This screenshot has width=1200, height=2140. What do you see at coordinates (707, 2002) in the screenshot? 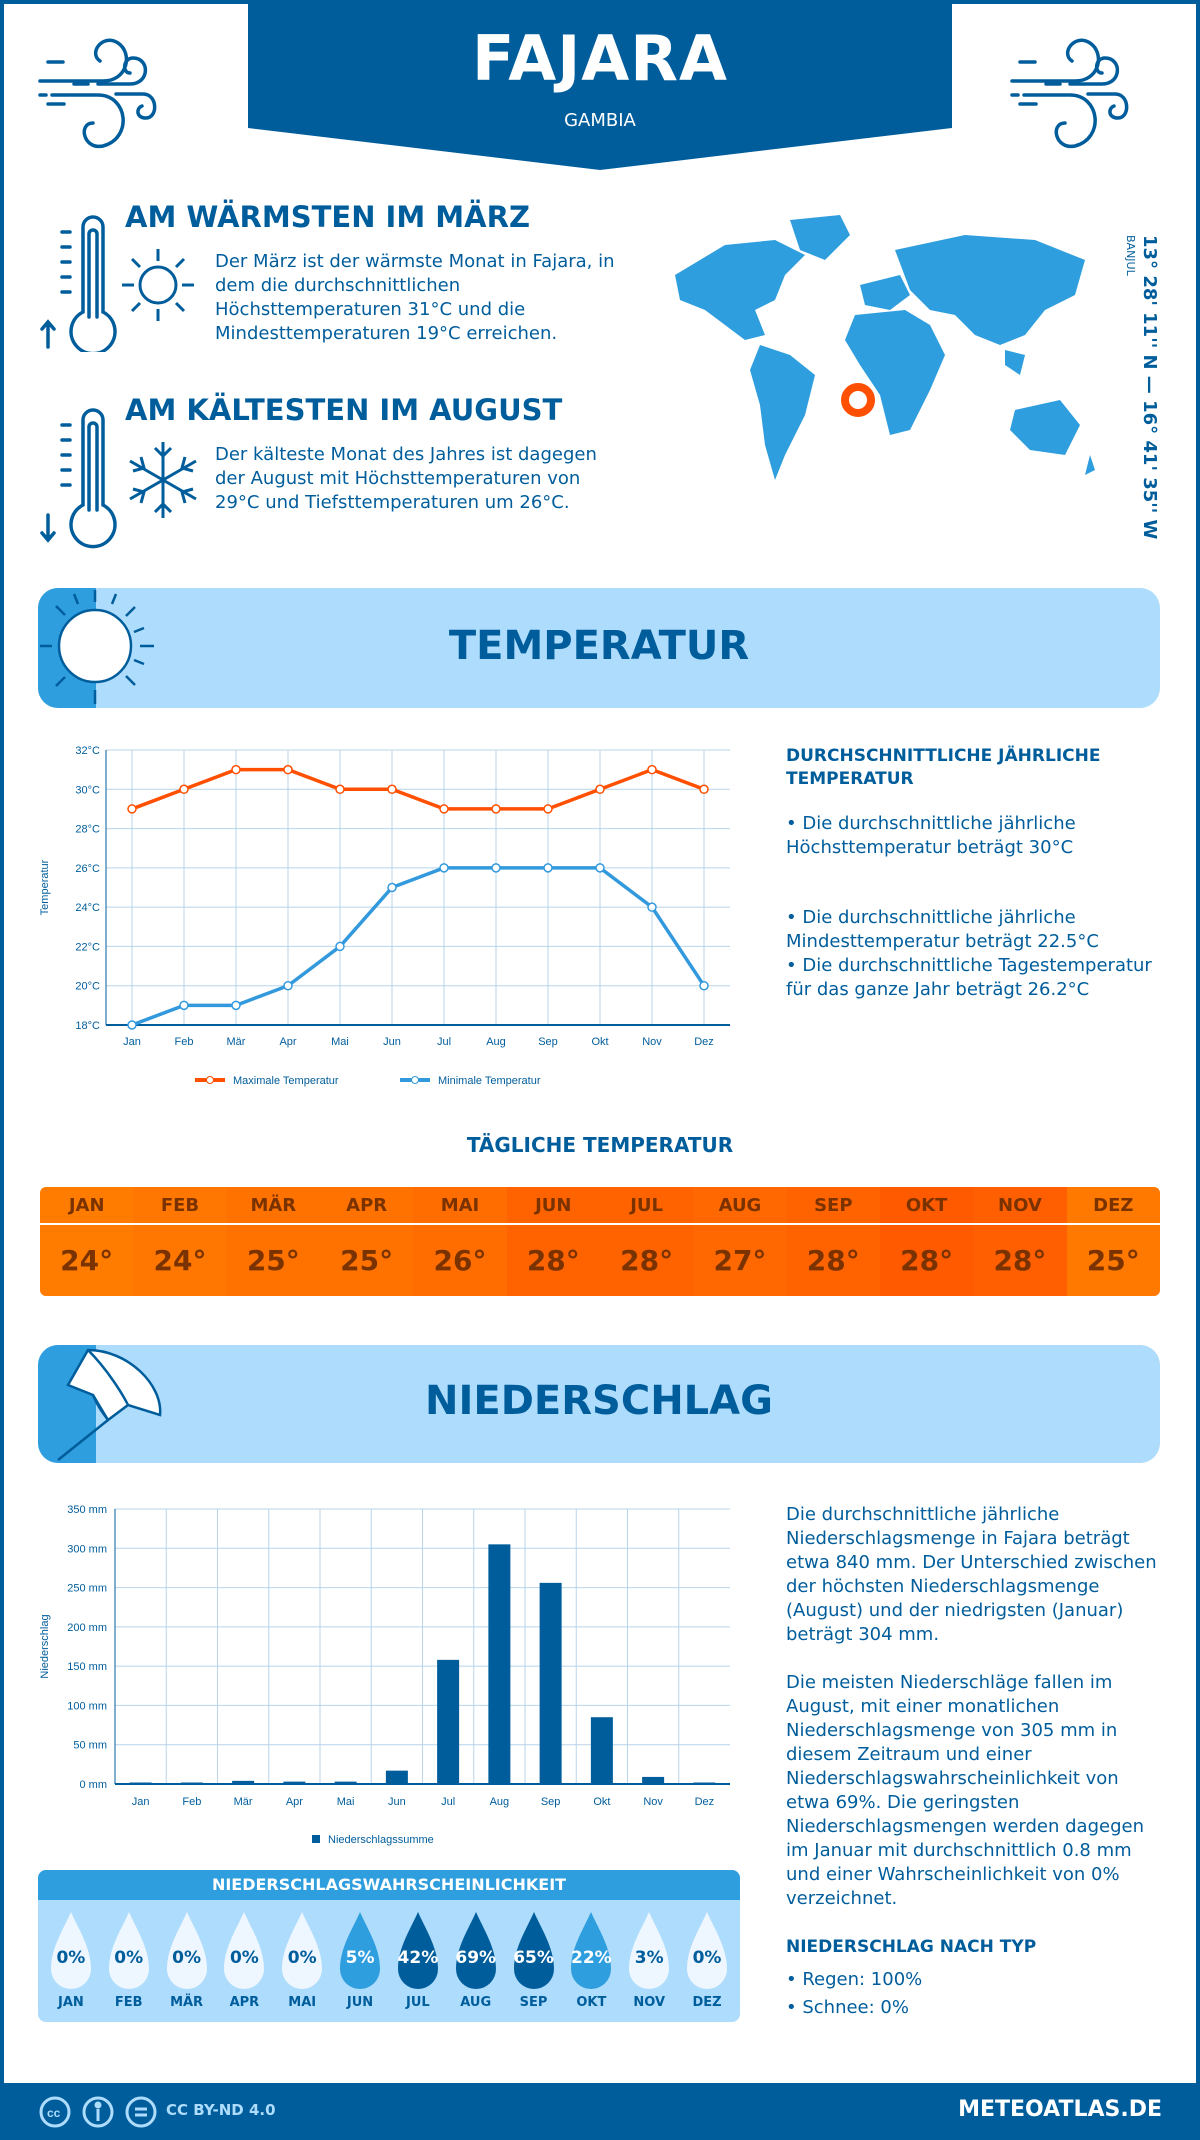
I see `month-label: DEZ` at bounding box center [707, 2002].